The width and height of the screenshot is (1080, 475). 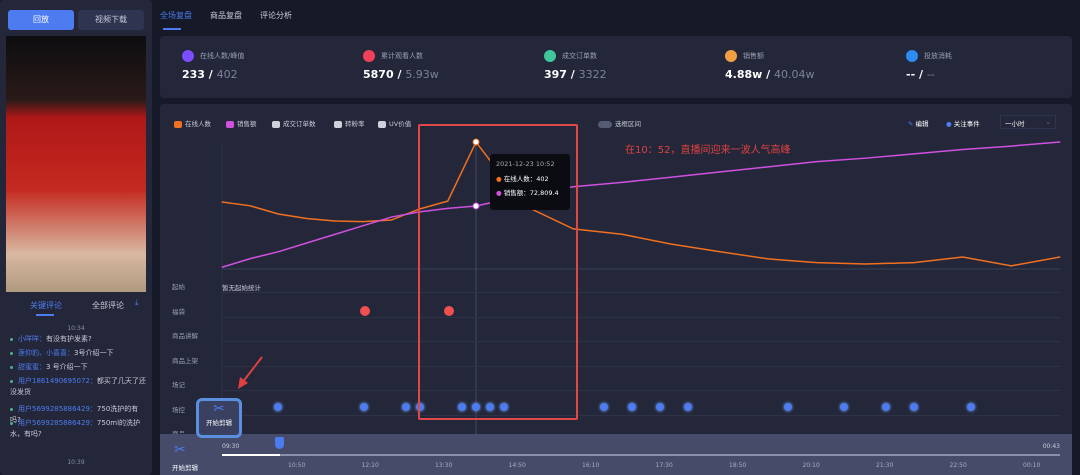 I want to click on timeline-tick: 16:10, so click(x=591, y=465).